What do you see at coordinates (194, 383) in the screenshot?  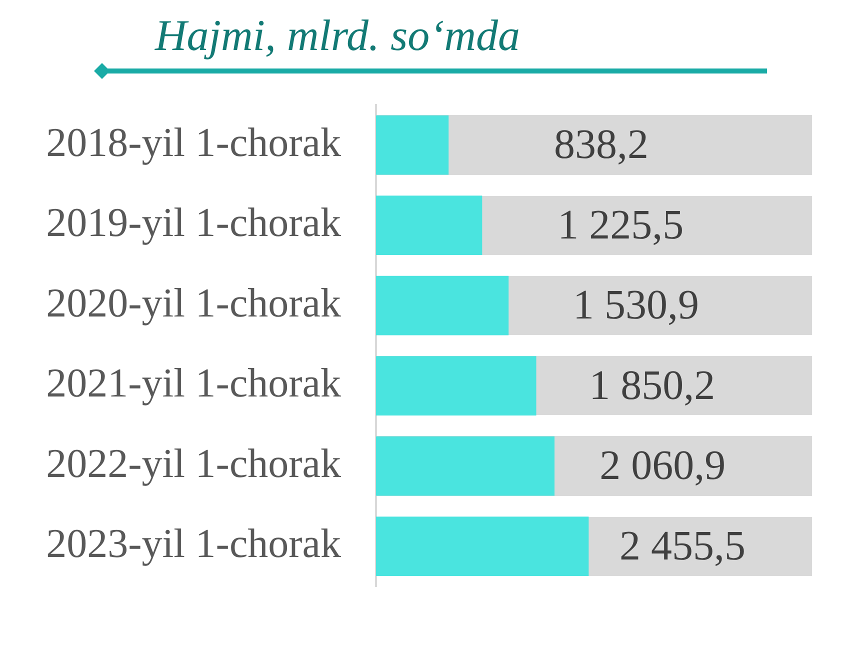 I see `y-tick-label: 2021-yil 1-chorak` at bounding box center [194, 383].